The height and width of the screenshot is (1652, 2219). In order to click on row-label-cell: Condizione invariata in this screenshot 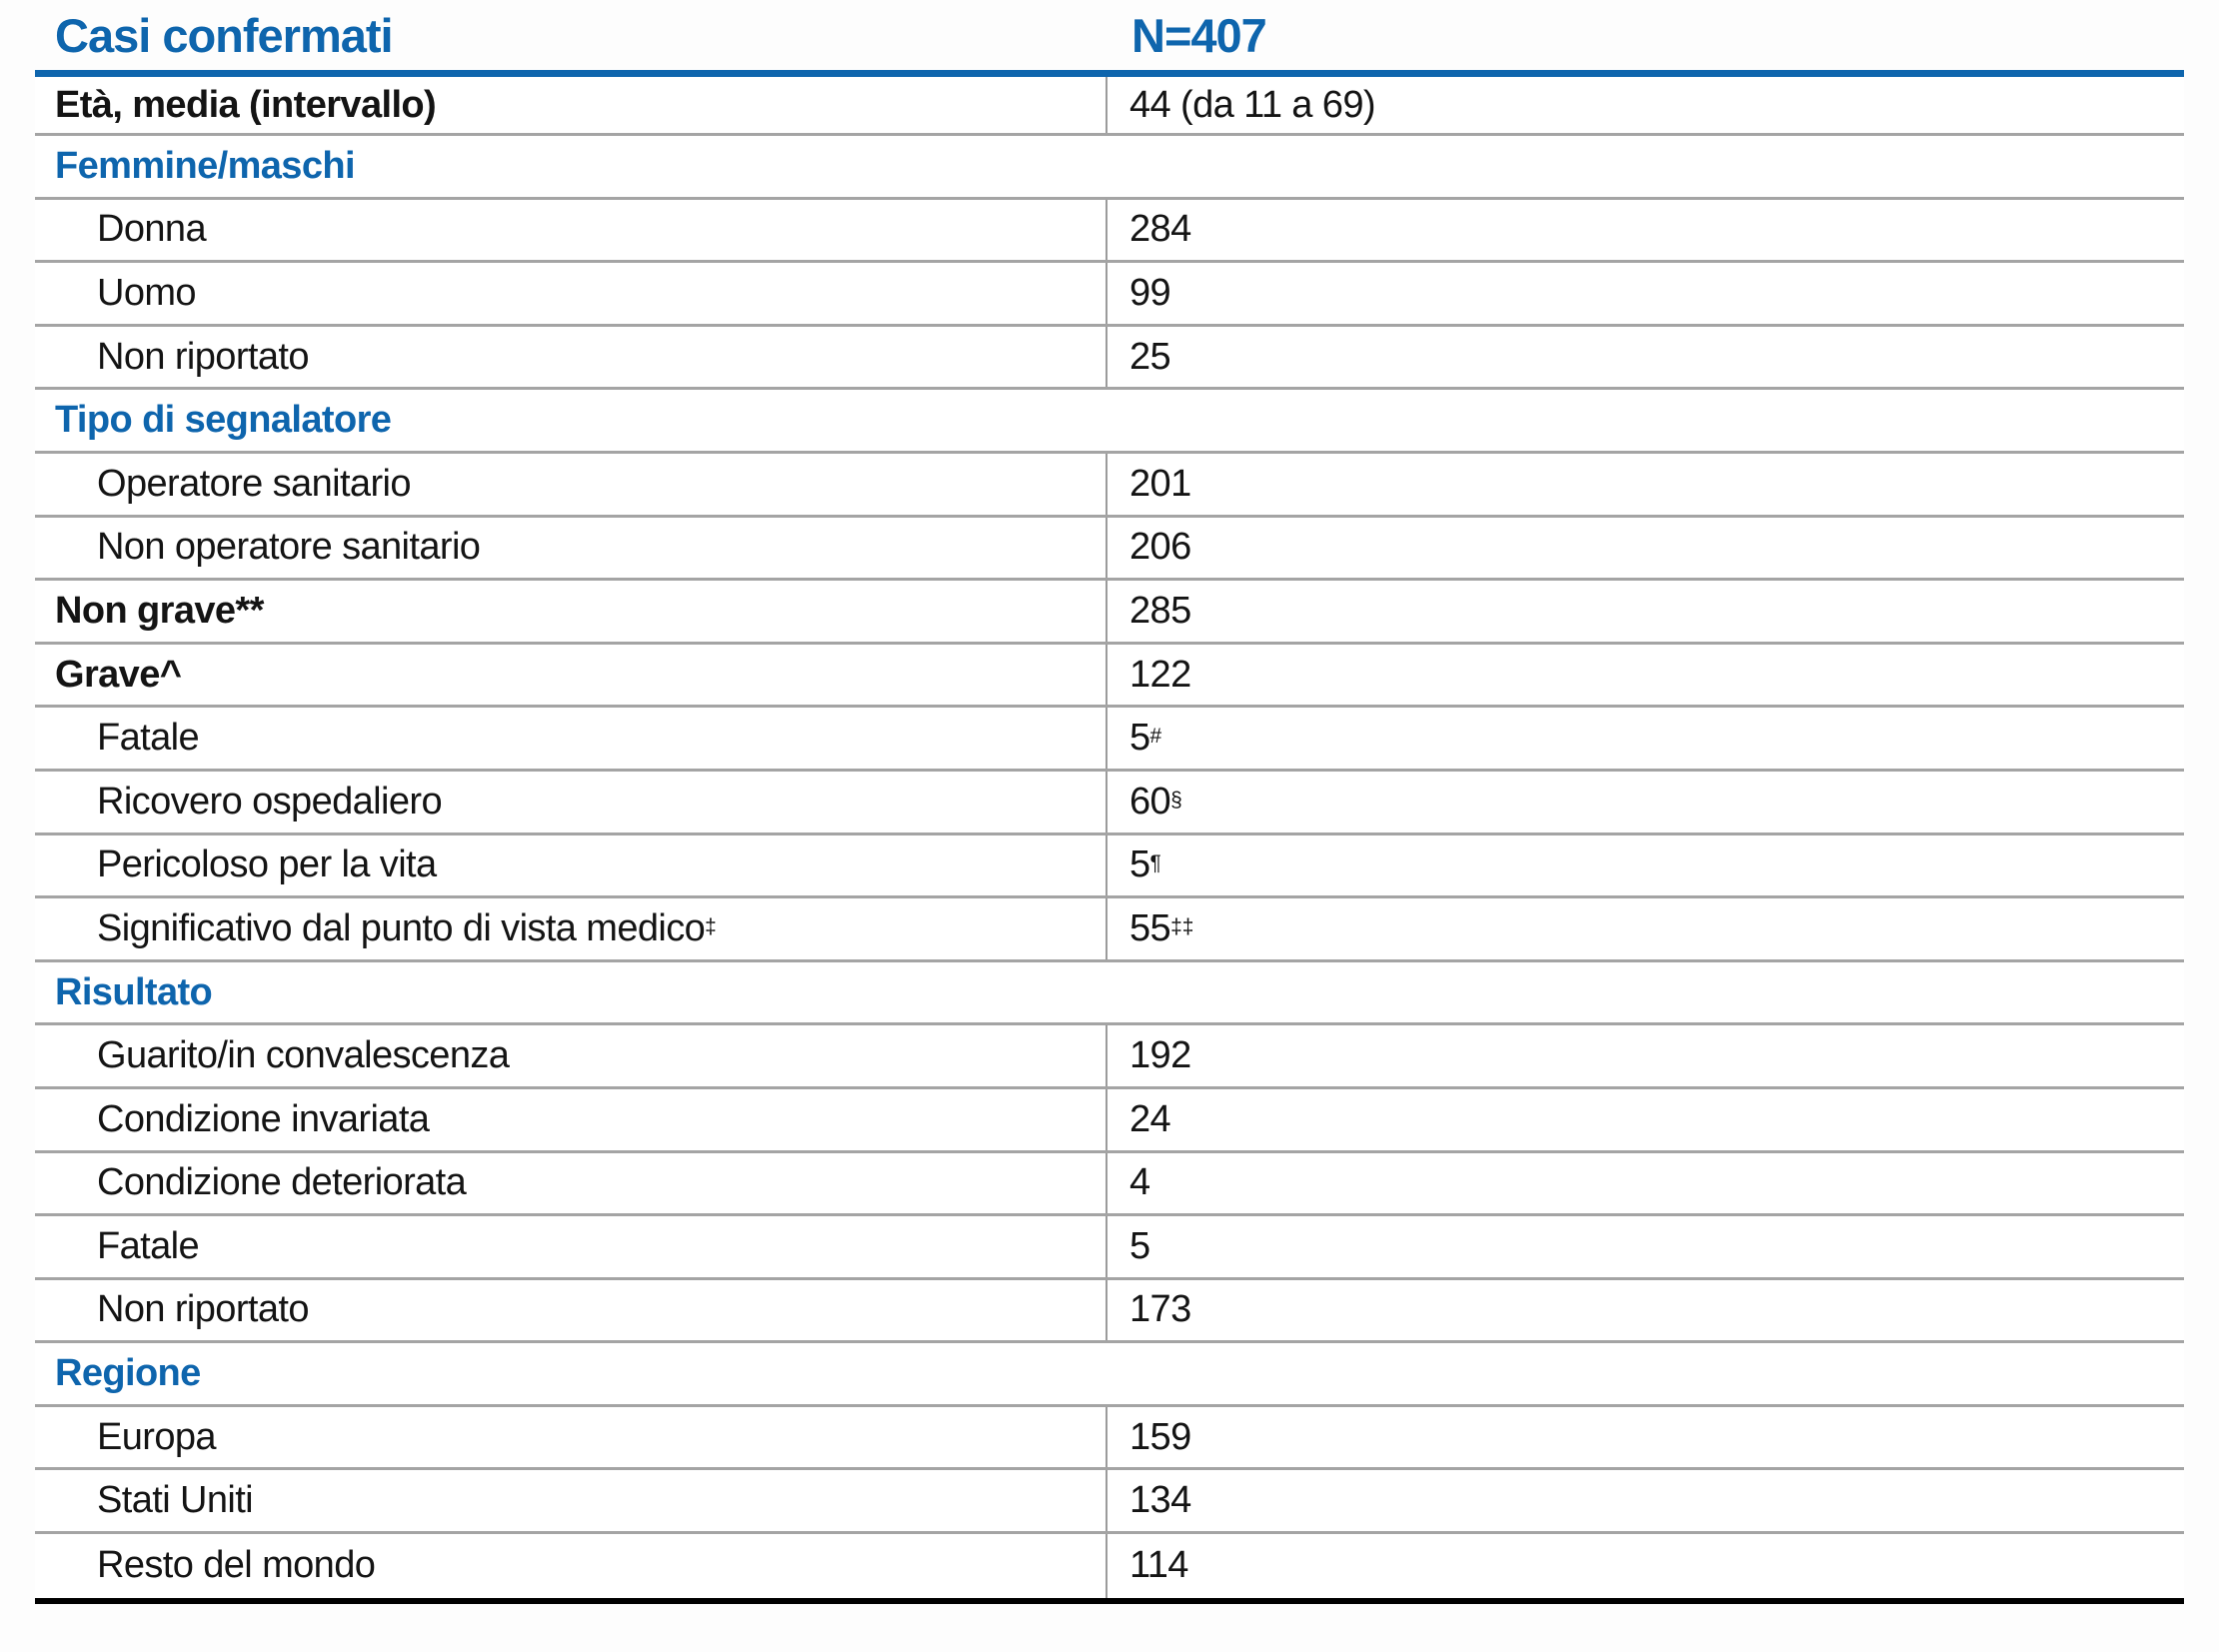, I will do `click(571, 1119)`.